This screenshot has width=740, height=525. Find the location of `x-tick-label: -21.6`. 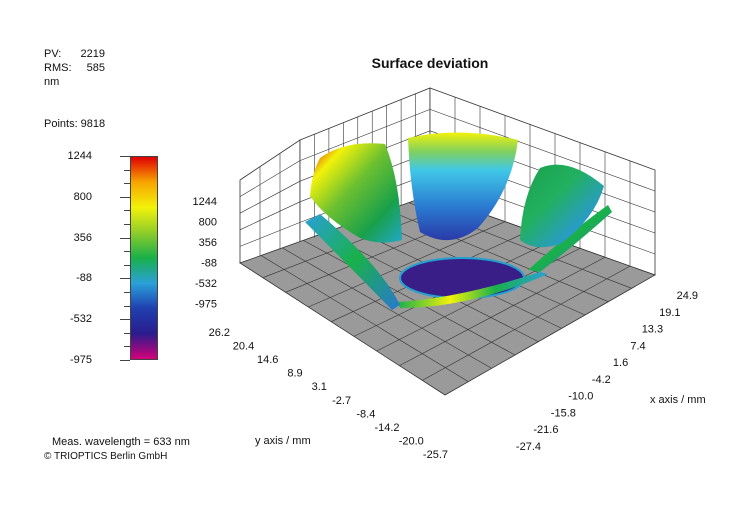

x-tick-label: -21.6 is located at coordinates (545, 430).